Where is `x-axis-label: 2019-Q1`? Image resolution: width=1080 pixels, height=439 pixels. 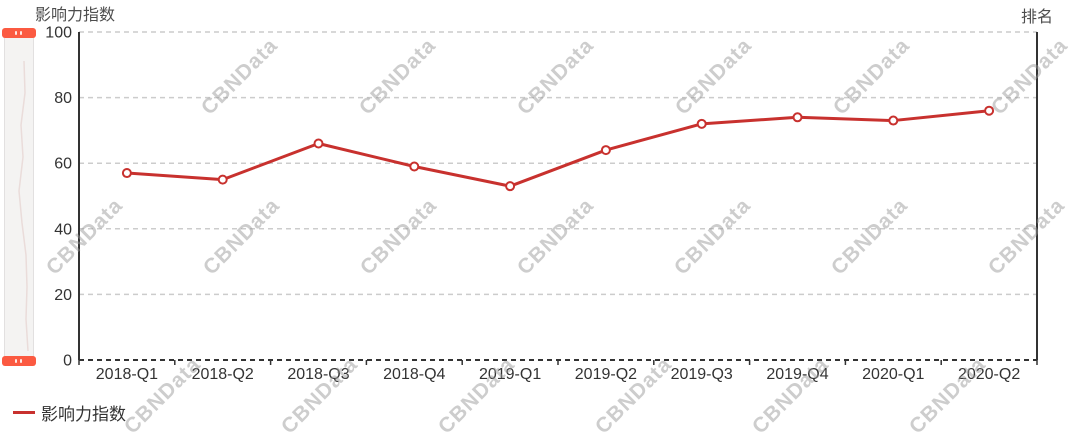 x-axis-label: 2019-Q1 is located at coordinates (510, 374).